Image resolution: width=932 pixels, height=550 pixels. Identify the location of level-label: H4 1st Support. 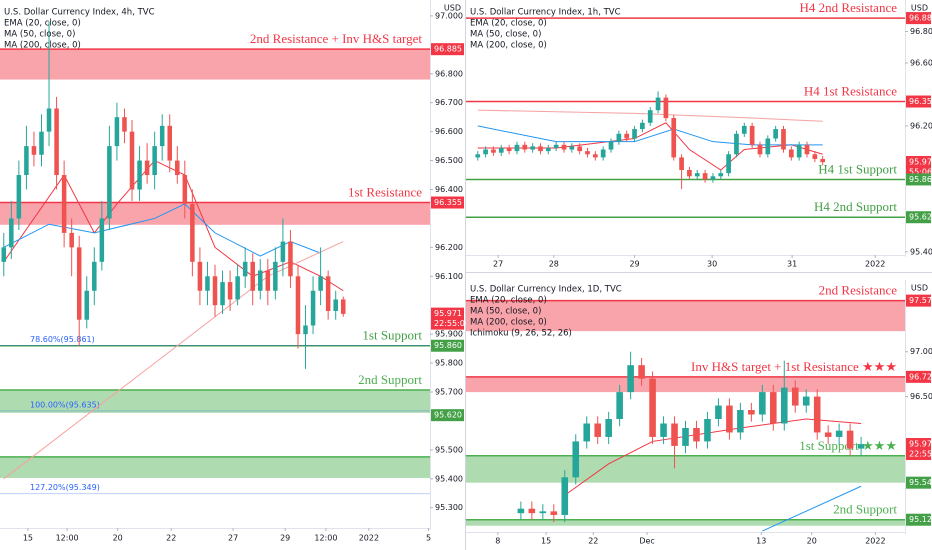
(857, 168).